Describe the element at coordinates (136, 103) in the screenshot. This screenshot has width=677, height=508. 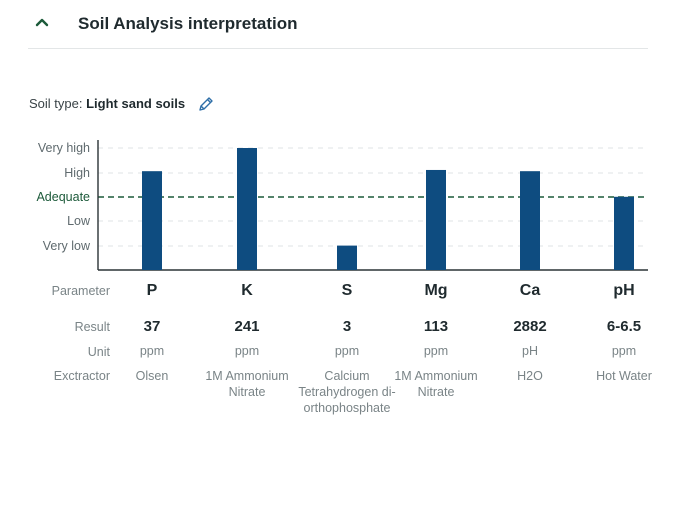
I see `soil-type-value: Light sand soils` at that location.